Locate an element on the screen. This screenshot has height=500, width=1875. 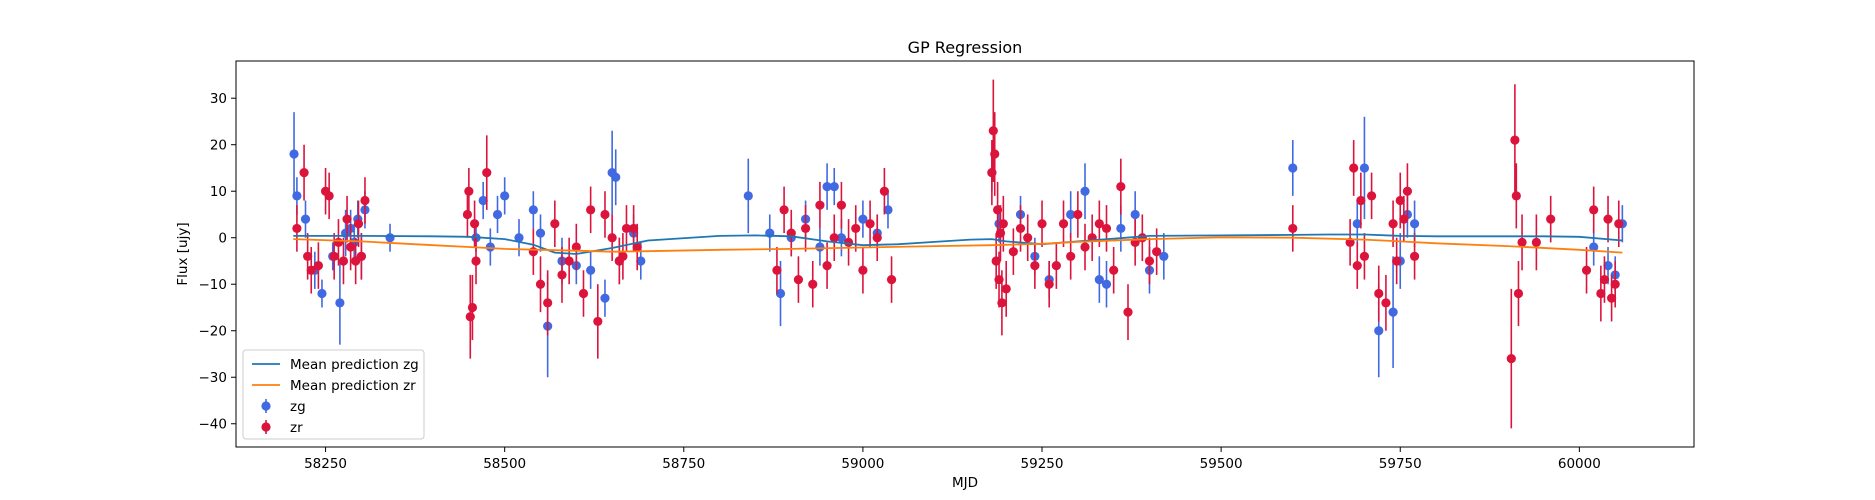
legend: Mean prediction zg Mean prediction zr zg zr is located at coordinates (333, 394).